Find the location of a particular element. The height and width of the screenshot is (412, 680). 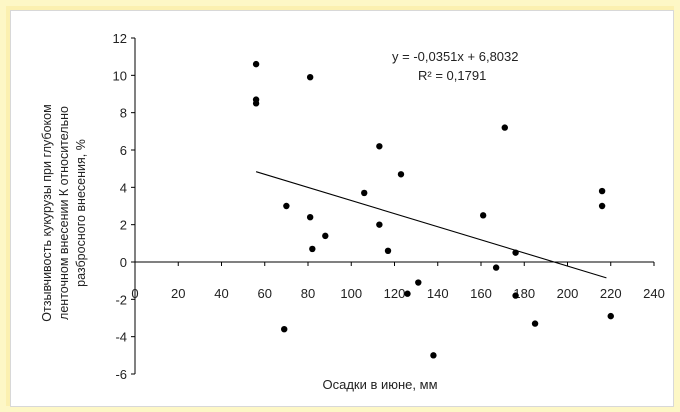

x-tick-label: 140 is located at coordinates (438, 293).